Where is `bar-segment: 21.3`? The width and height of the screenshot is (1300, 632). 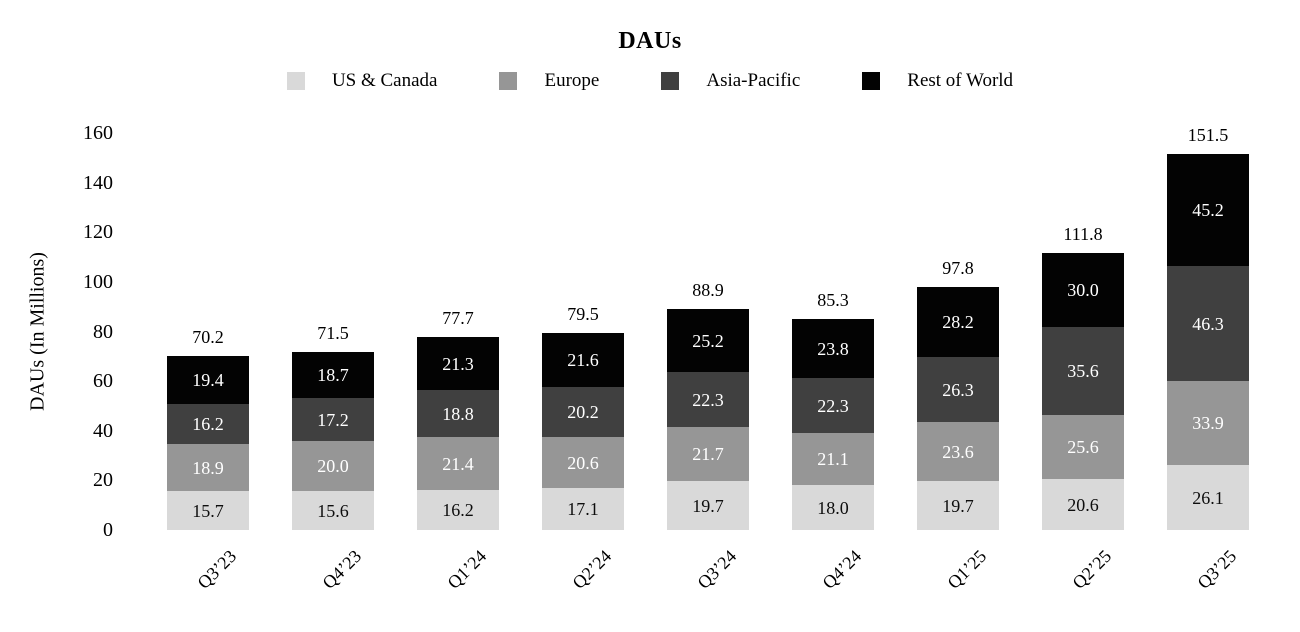
bar-segment: 21.3 is located at coordinates (458, 363).